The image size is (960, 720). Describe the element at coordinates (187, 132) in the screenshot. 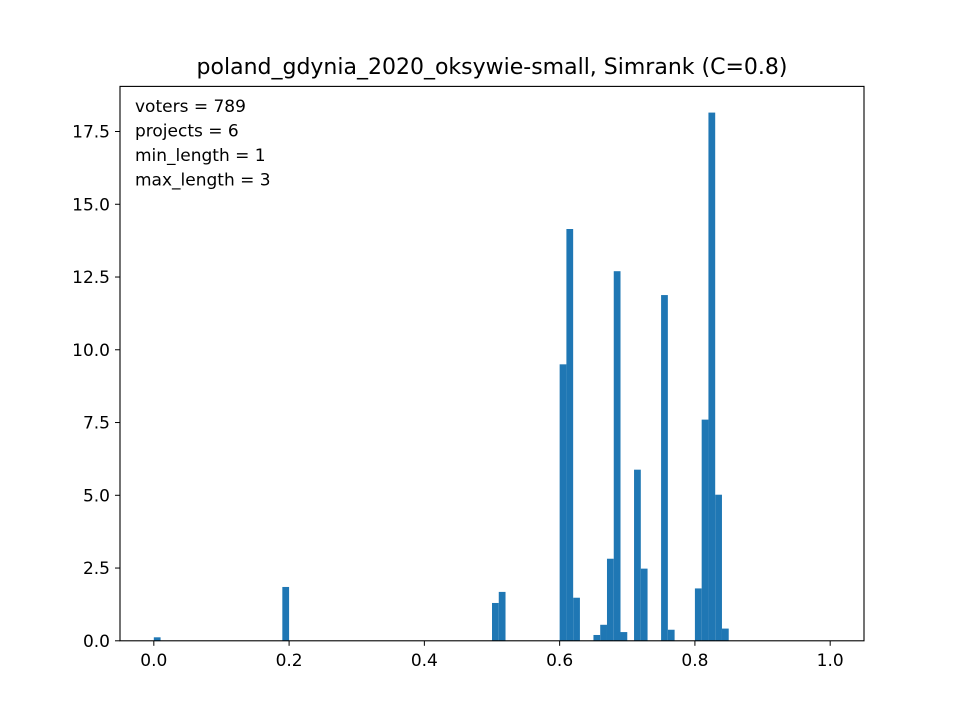

I see `annotation-projects: projects = 6` at that location.